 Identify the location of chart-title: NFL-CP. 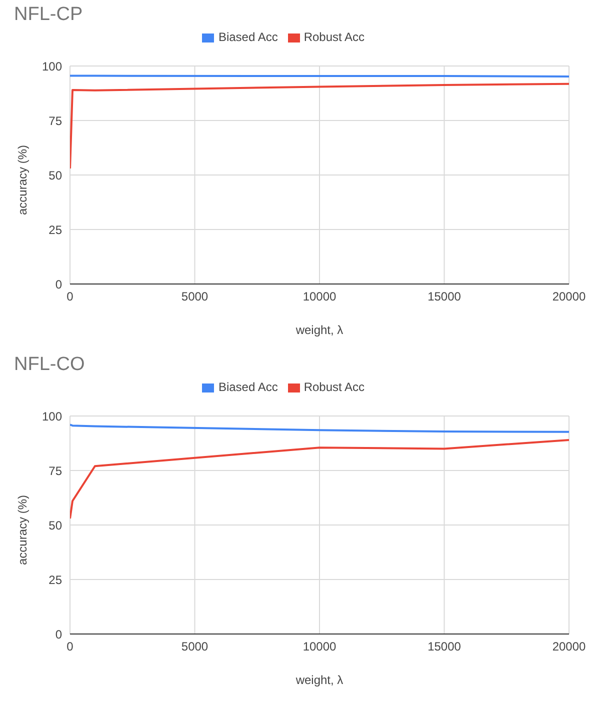
(48, 15).